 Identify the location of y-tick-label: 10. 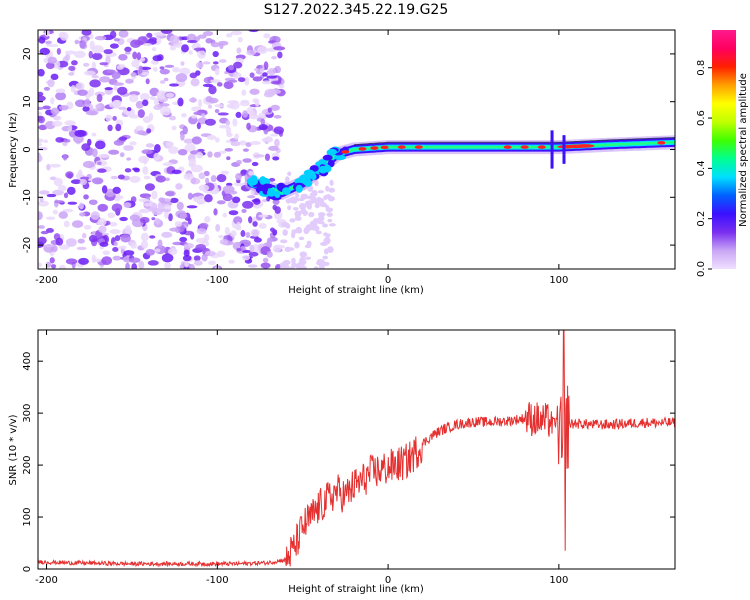
(27, 101).